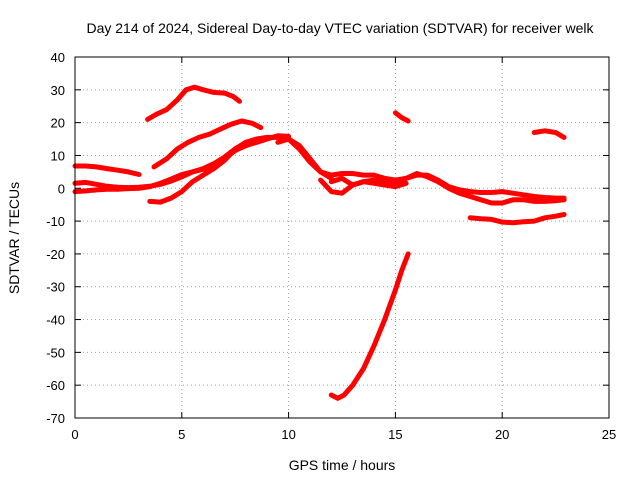 The height and width of the screenshot is (480, 640). Describe the element at coordinates (55, 352) in the screenshot. I see `y-tick-label: -50` at that location.